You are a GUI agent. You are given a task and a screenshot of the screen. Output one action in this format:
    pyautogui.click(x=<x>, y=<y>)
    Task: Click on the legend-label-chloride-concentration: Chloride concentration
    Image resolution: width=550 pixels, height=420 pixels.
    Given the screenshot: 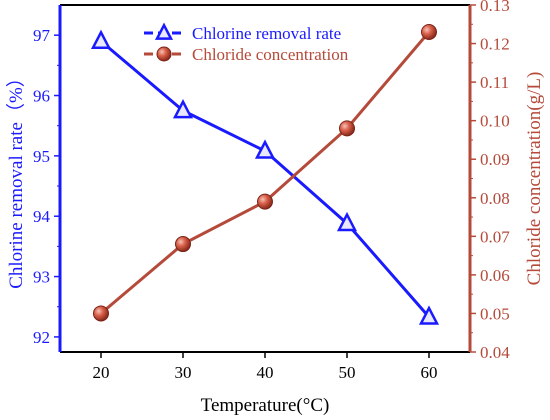 What is the action you would take?
    pyautogui.click(x=270, y=54)
    